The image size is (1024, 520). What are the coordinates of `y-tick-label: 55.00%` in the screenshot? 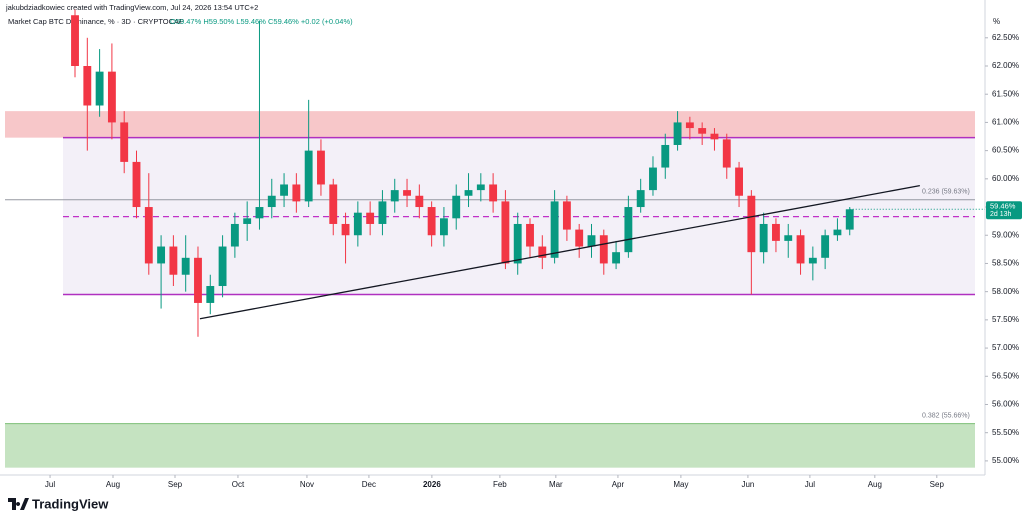 It's located at (1005, 460).